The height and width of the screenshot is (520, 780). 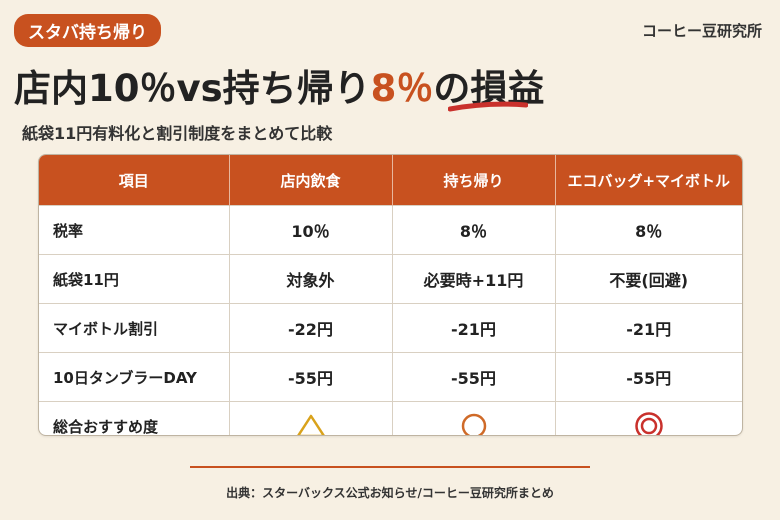 What do you see at coordinates (474, 180) in the screenshot?
I see `header-takeout: 持ち帰り` at bounding box center [474, 180].